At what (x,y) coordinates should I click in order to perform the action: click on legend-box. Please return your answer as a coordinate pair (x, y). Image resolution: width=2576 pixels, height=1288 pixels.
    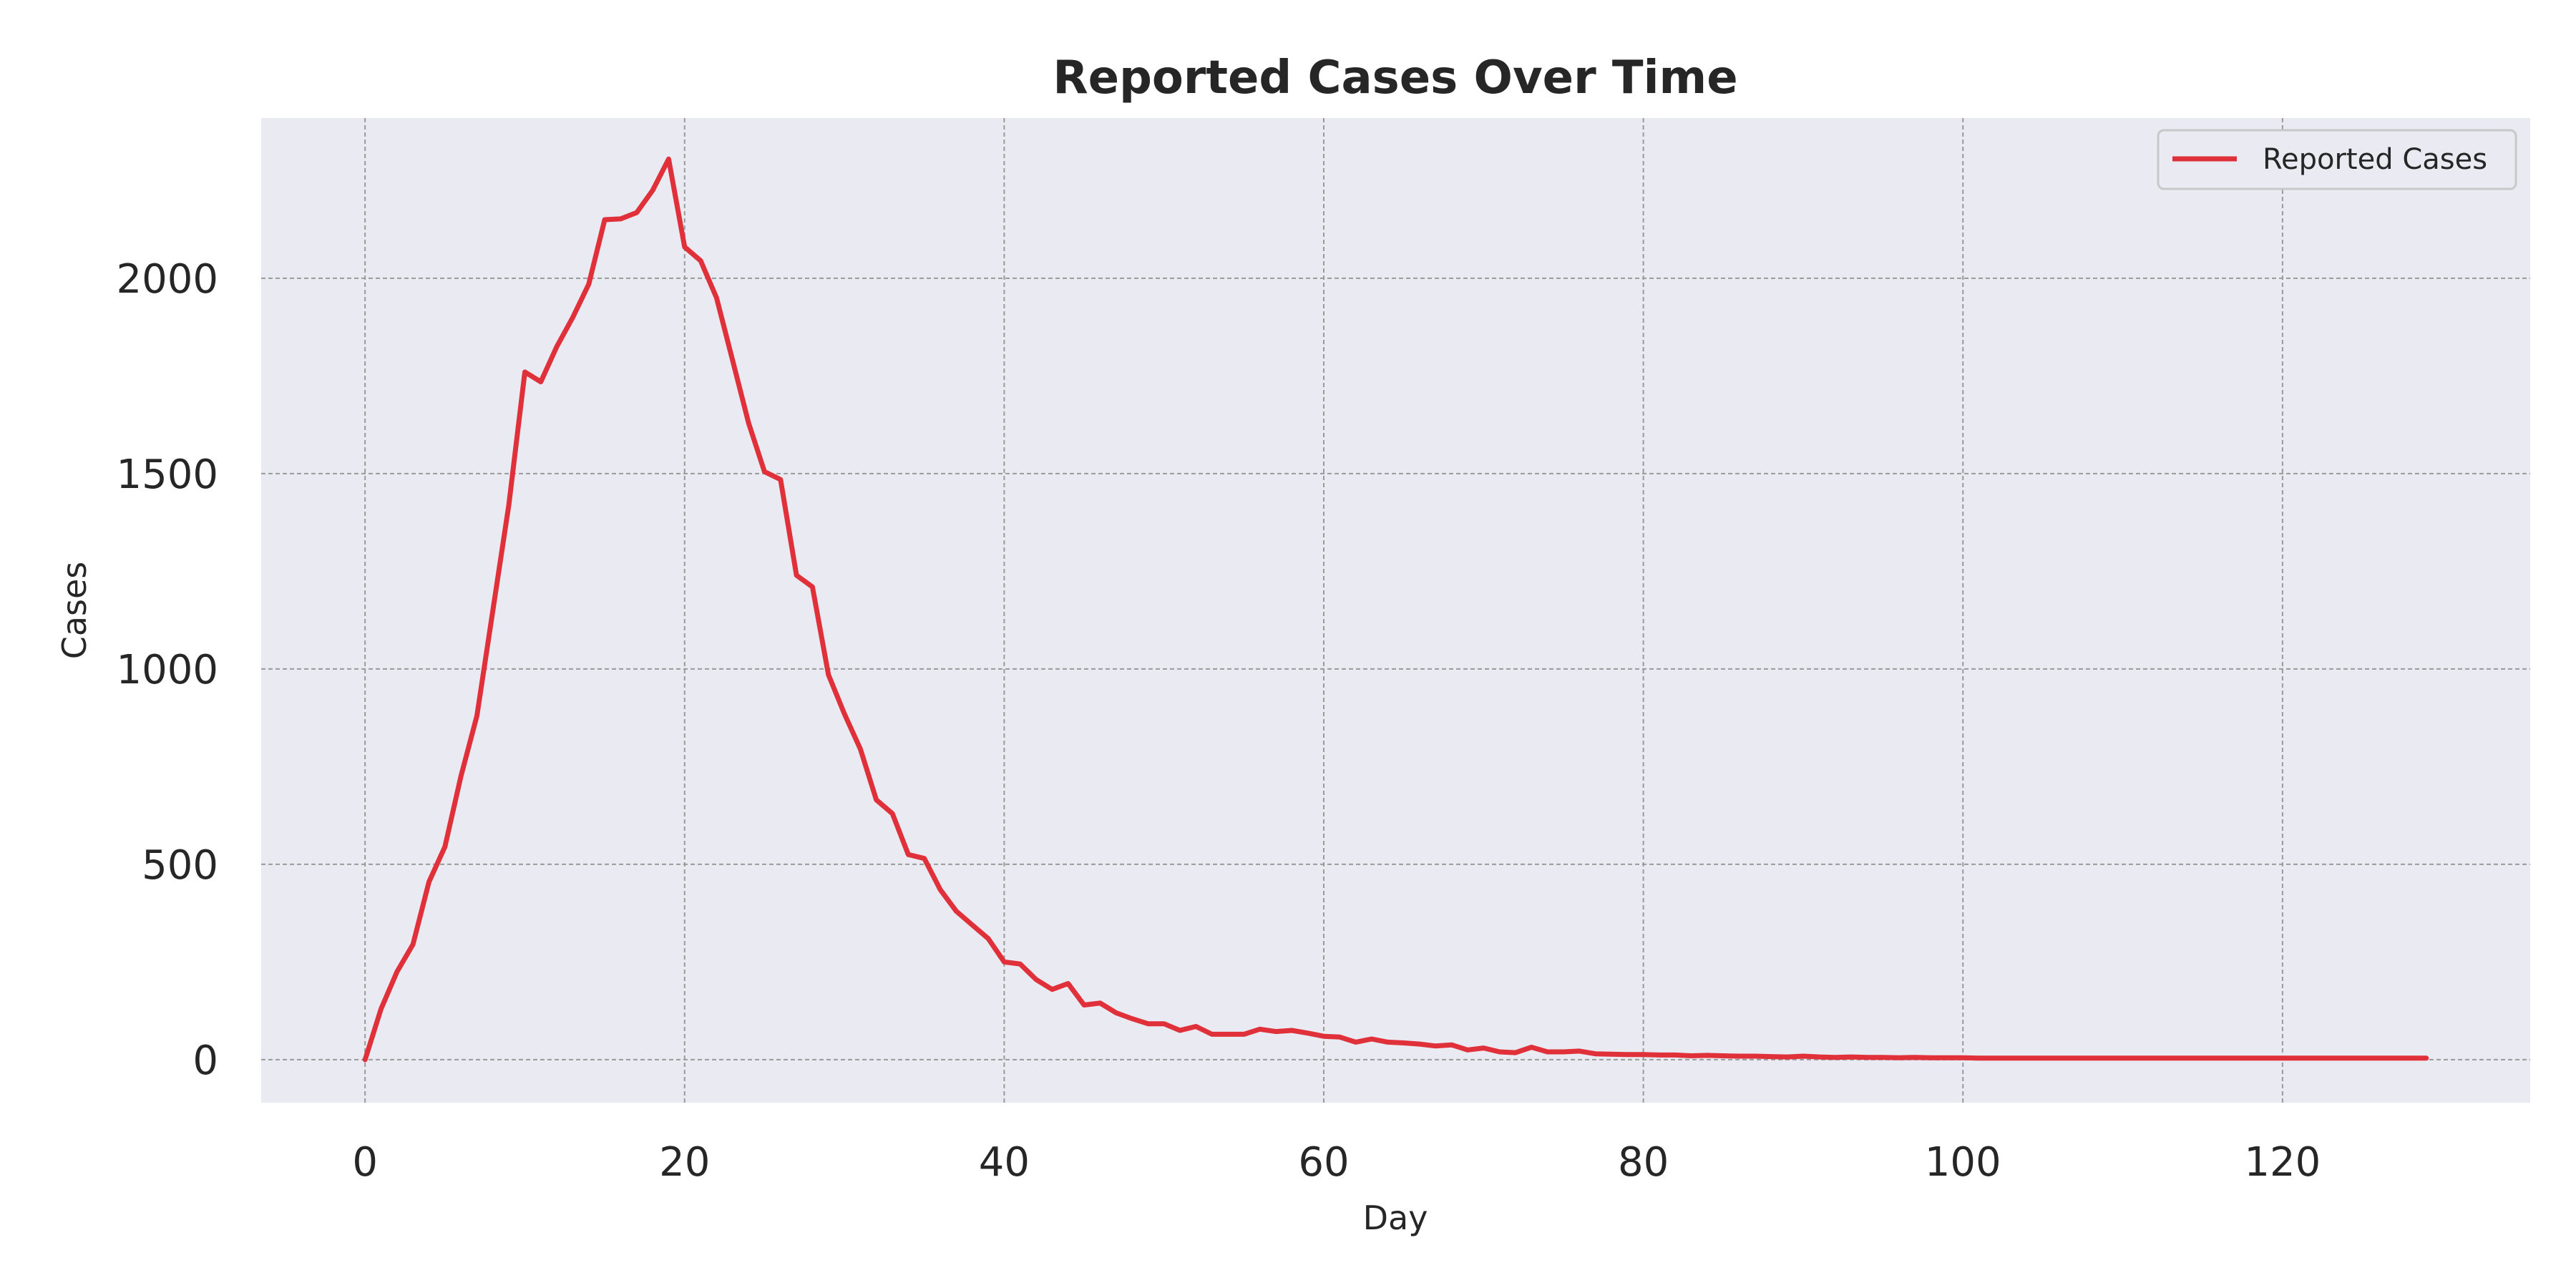
    Looking at the image, I should click on (2337, 159).